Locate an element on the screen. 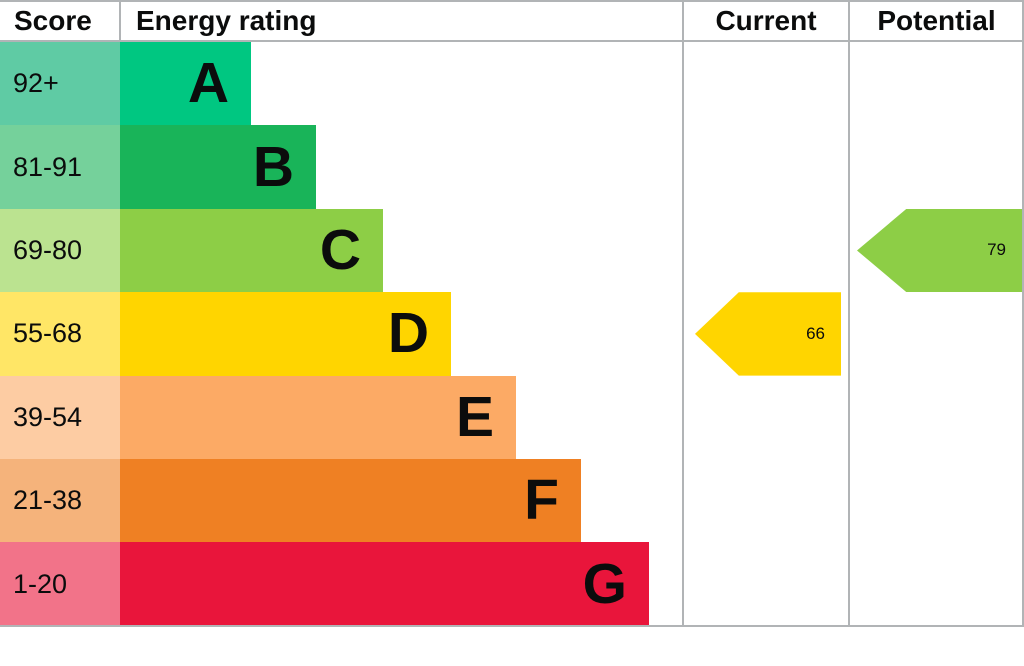  band-letter-c: C is located at coordinates (340, 249).